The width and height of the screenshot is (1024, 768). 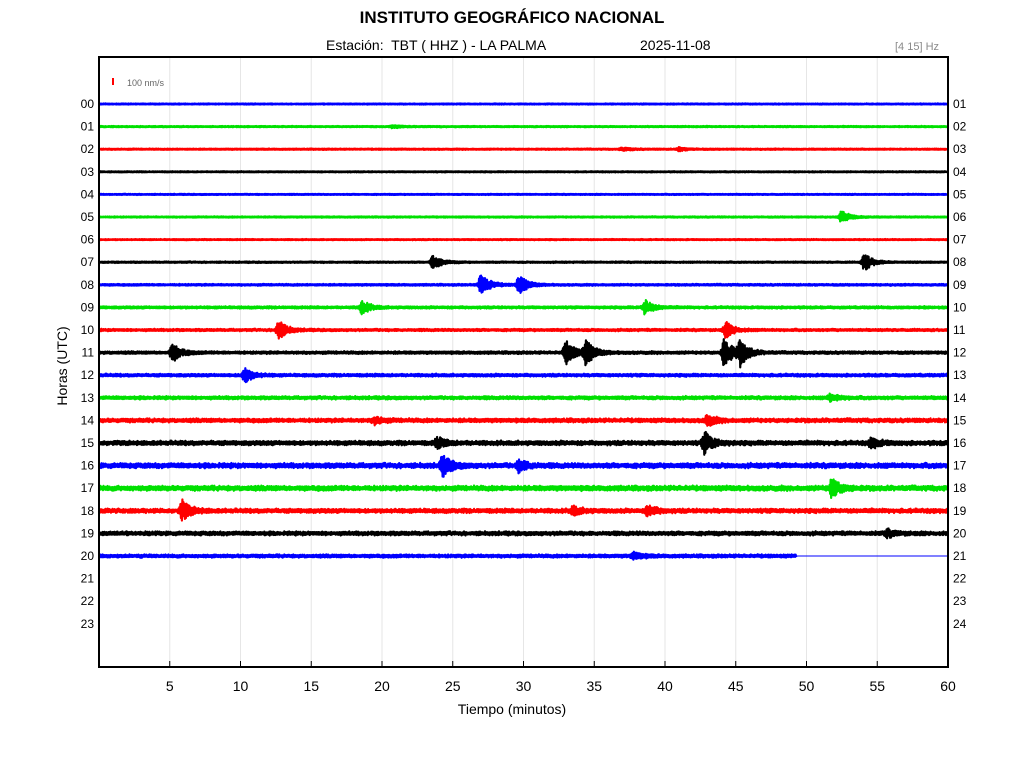 What do you see at coordinates (88, 624) in the screenshot?
I see `hour-label-left-23: 23` at bounding box center [88, 624].